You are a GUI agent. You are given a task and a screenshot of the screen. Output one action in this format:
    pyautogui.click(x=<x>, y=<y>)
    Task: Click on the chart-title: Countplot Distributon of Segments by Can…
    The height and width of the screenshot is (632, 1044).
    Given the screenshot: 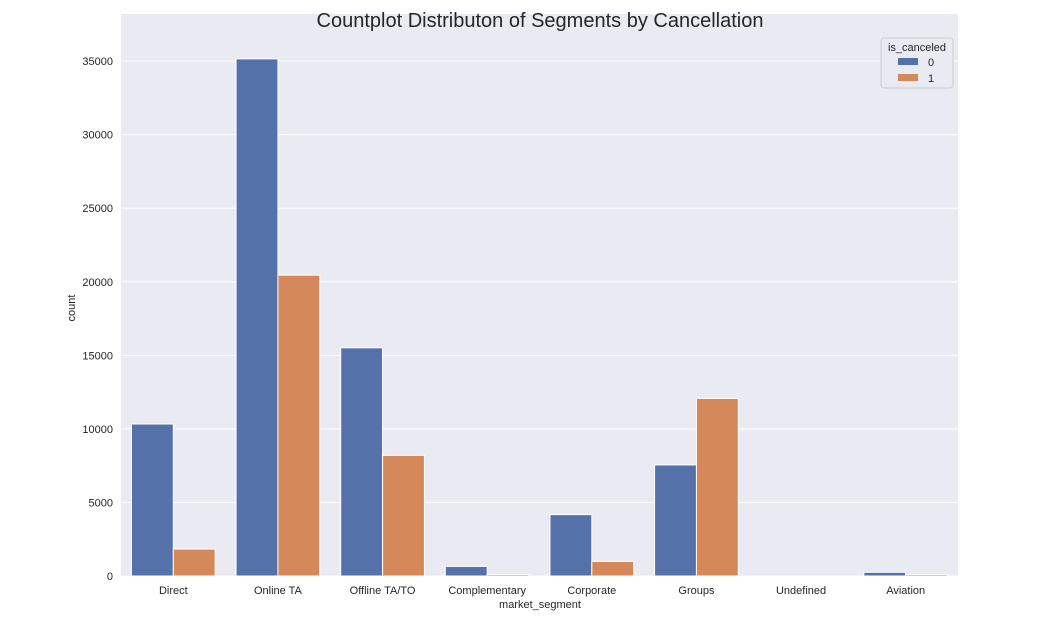 What is the action you would take?
    pyautogui.click(x=540, y=21)
    